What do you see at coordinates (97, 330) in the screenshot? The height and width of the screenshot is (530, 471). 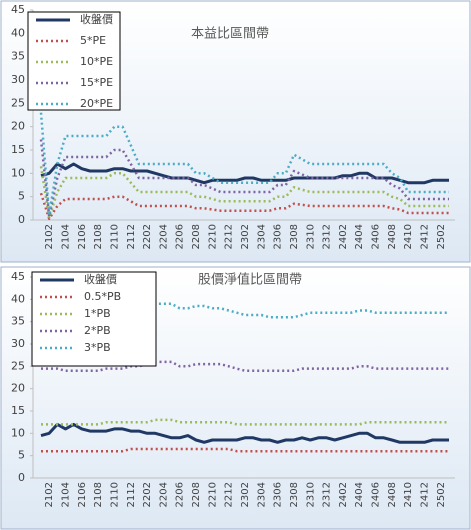 I see `legend-label: 2*PB` at bounding box center [97, 330].